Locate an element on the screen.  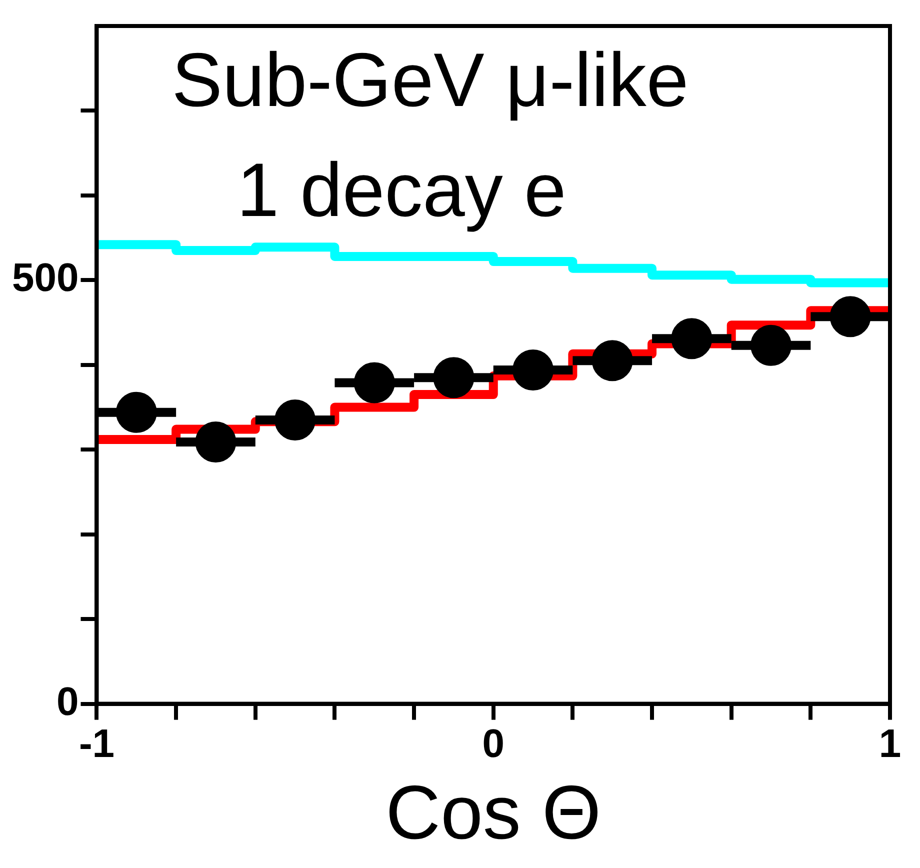
x-tick-label: 0 is located at coordinates (493, 744).